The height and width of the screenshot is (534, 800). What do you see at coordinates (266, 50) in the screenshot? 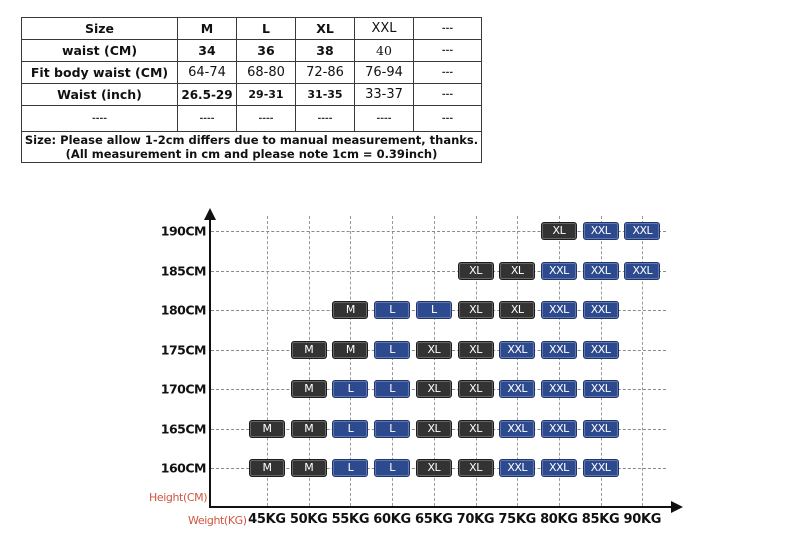
I see `table-cell: 36` at bounding box center [266, 50].